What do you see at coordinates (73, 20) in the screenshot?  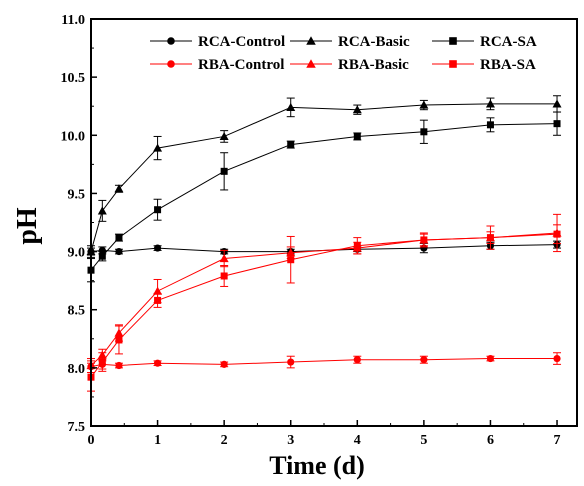 I see `y-tick-label: 11.0` at bounding box center [73, 20].